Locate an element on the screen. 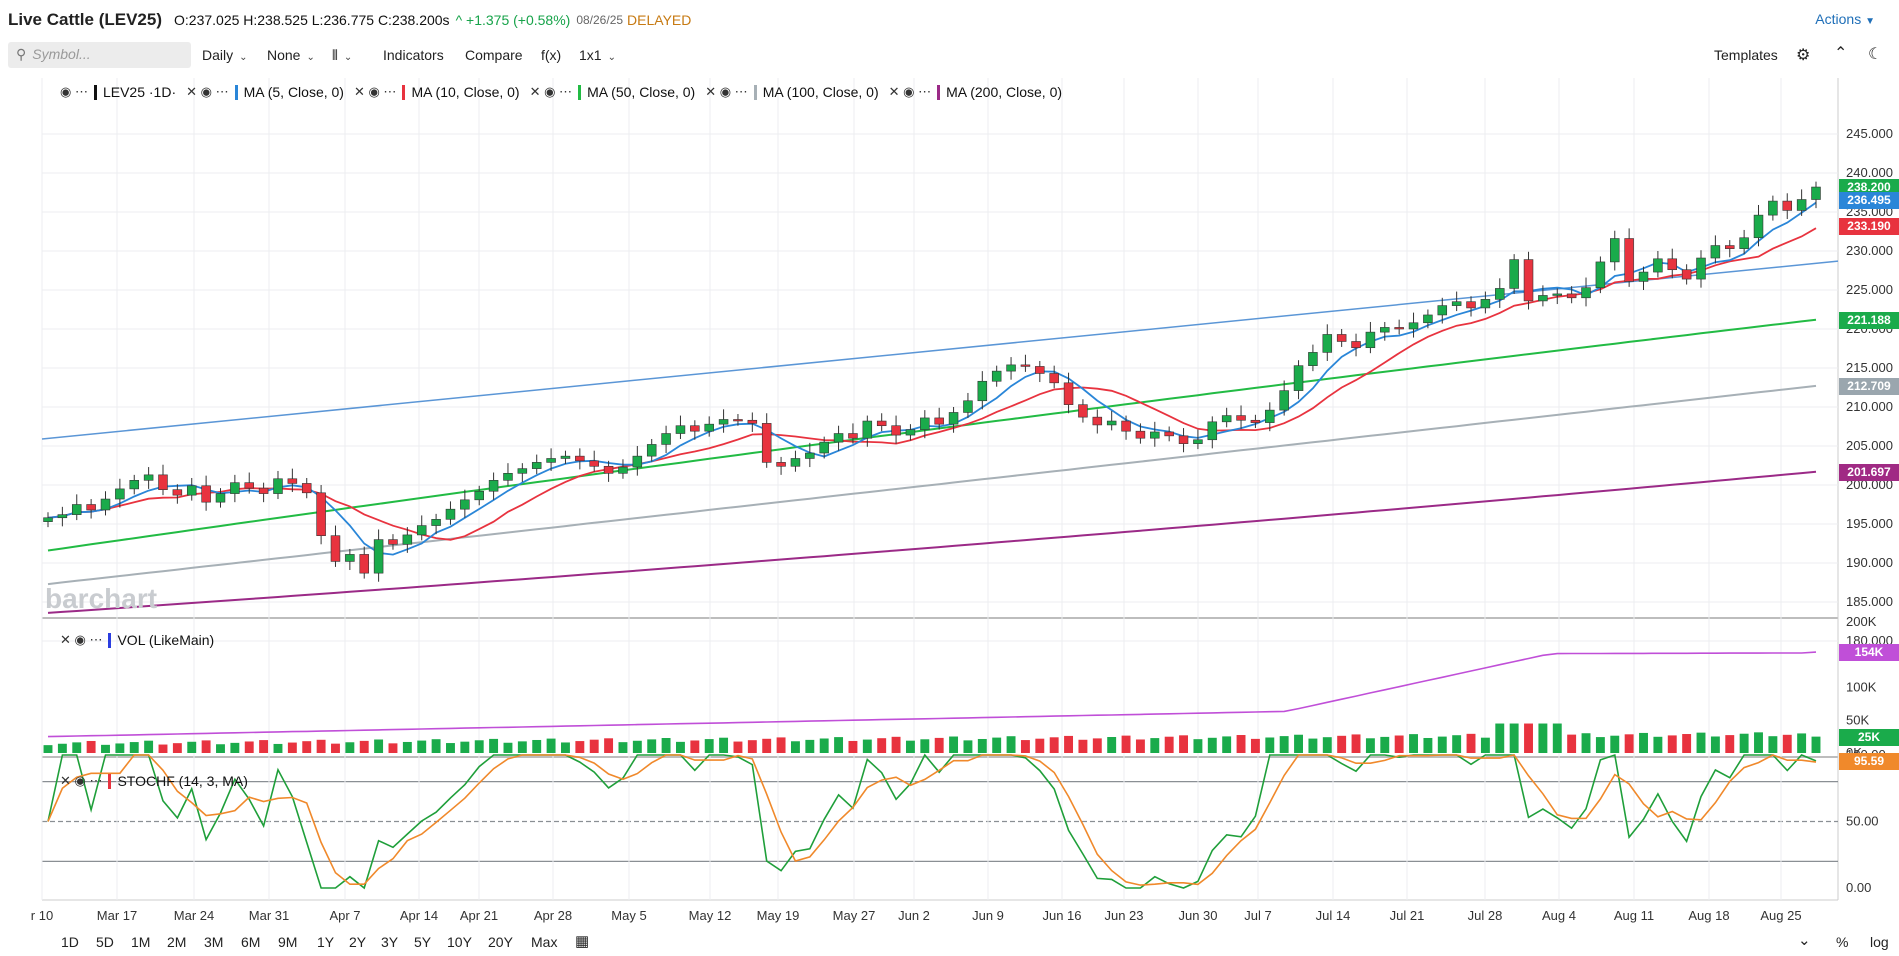  actions-menu: Actions ▼ is located at coordinates (1845, 19).